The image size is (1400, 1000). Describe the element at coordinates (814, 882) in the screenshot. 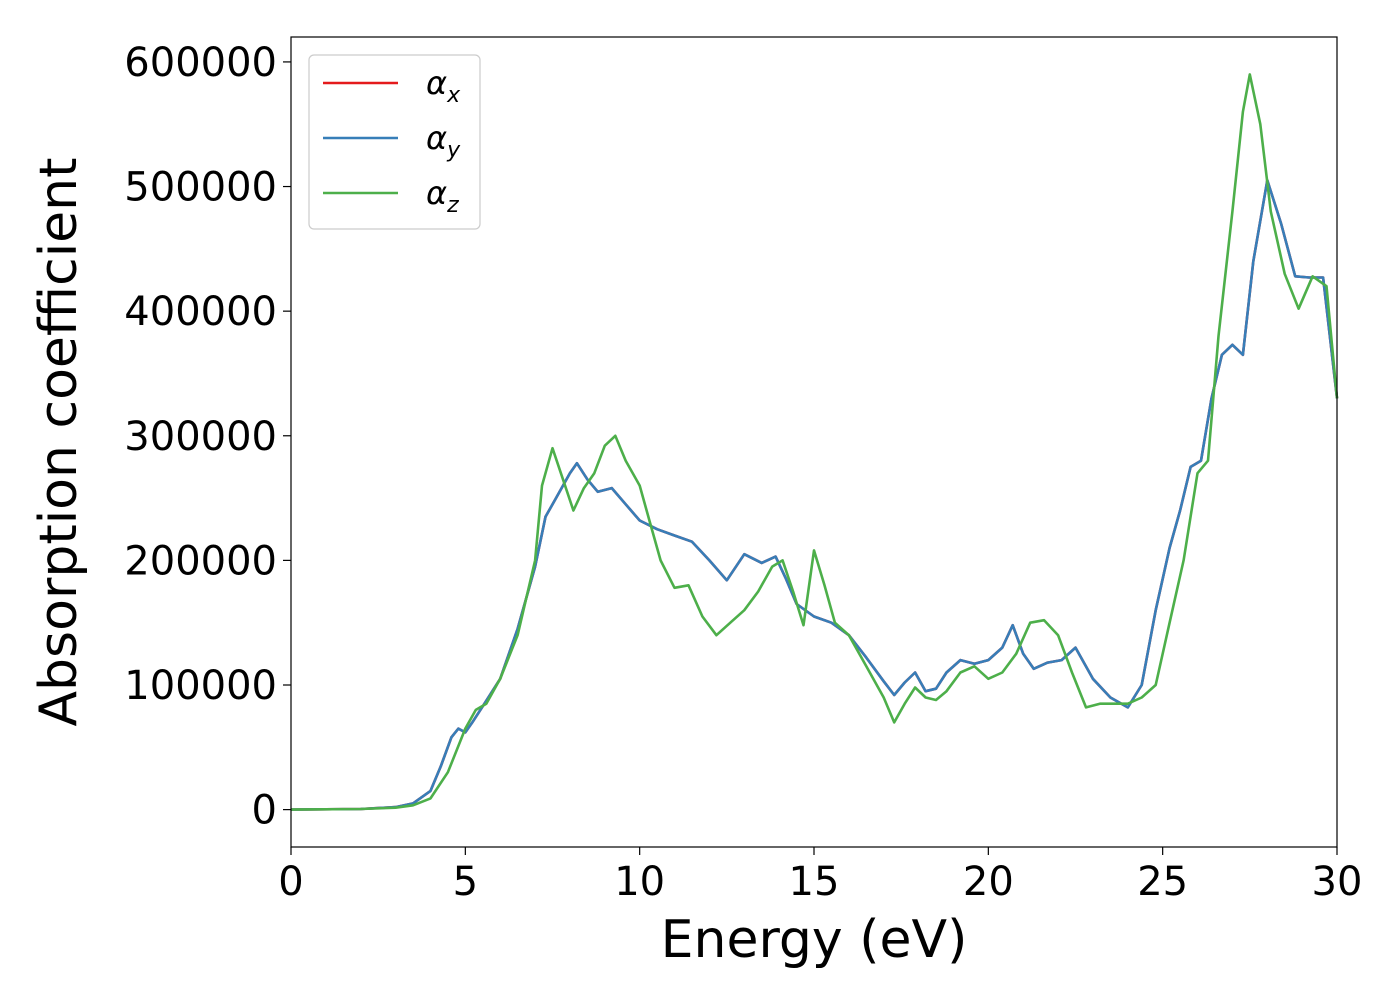

I see `x-tick-label: 15` at that location.